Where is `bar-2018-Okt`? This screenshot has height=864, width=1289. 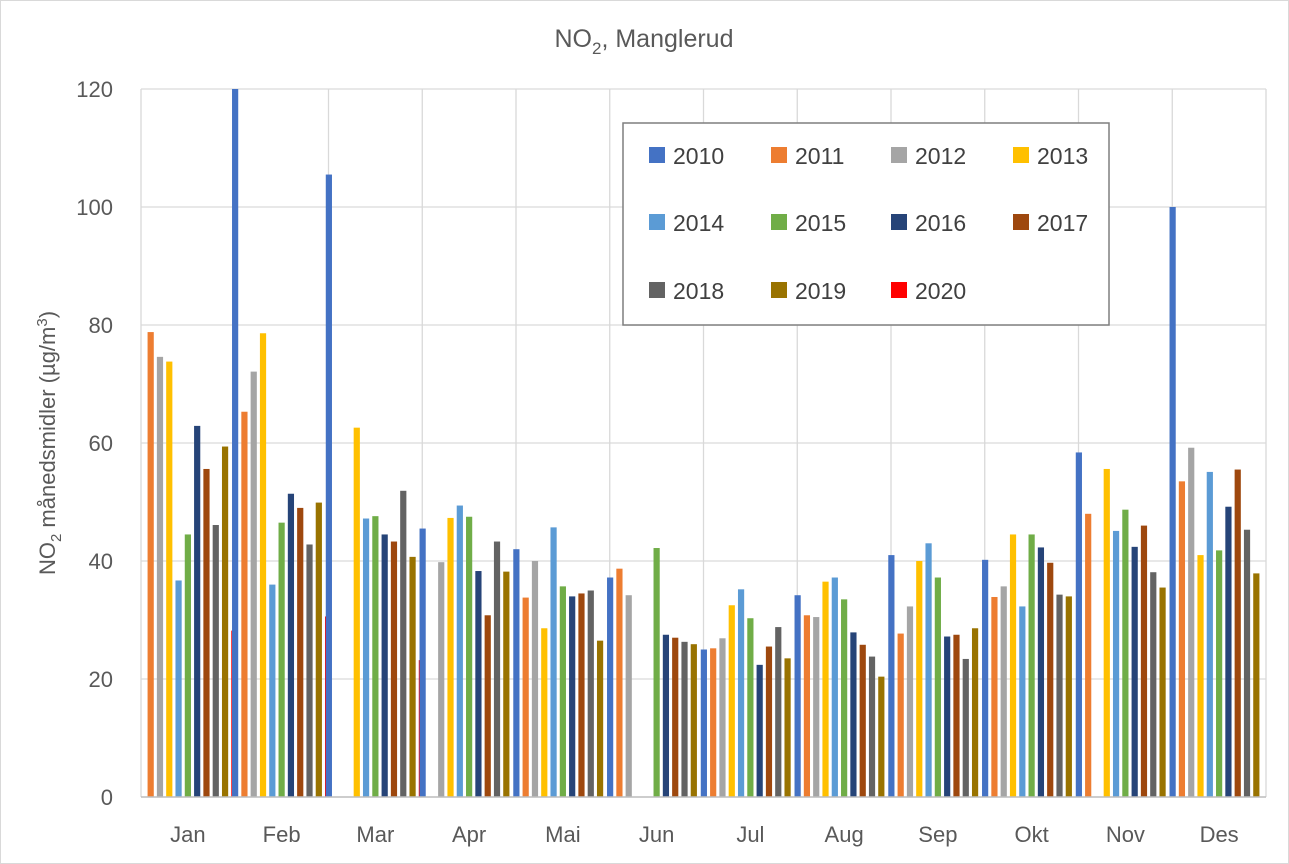
bar-2018-Okt is located at coordinates (1059, 695).